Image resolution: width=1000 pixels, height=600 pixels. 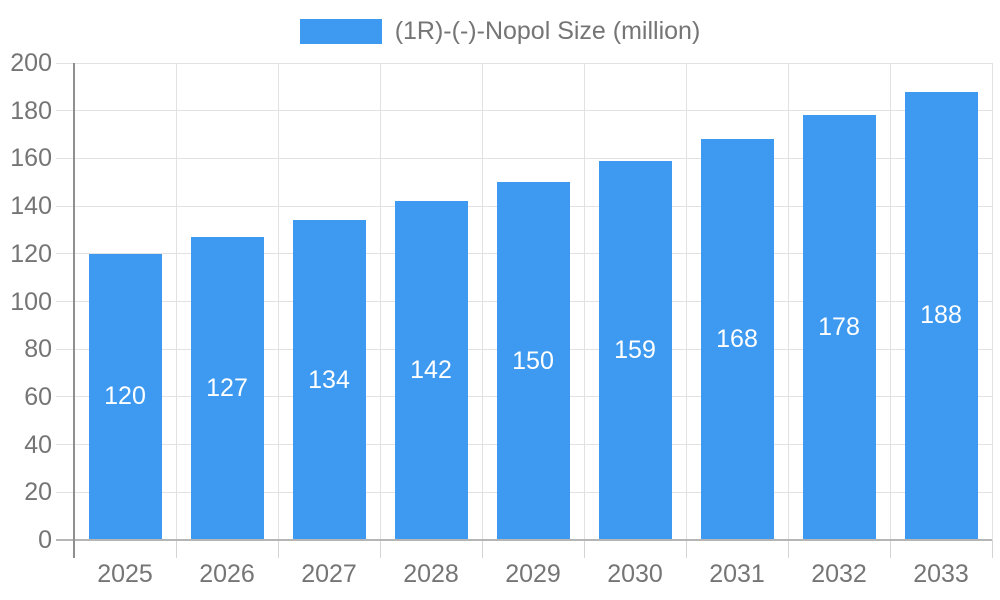 I want to click on y-axis-tick-label: 140, so click(x=31, y=206).